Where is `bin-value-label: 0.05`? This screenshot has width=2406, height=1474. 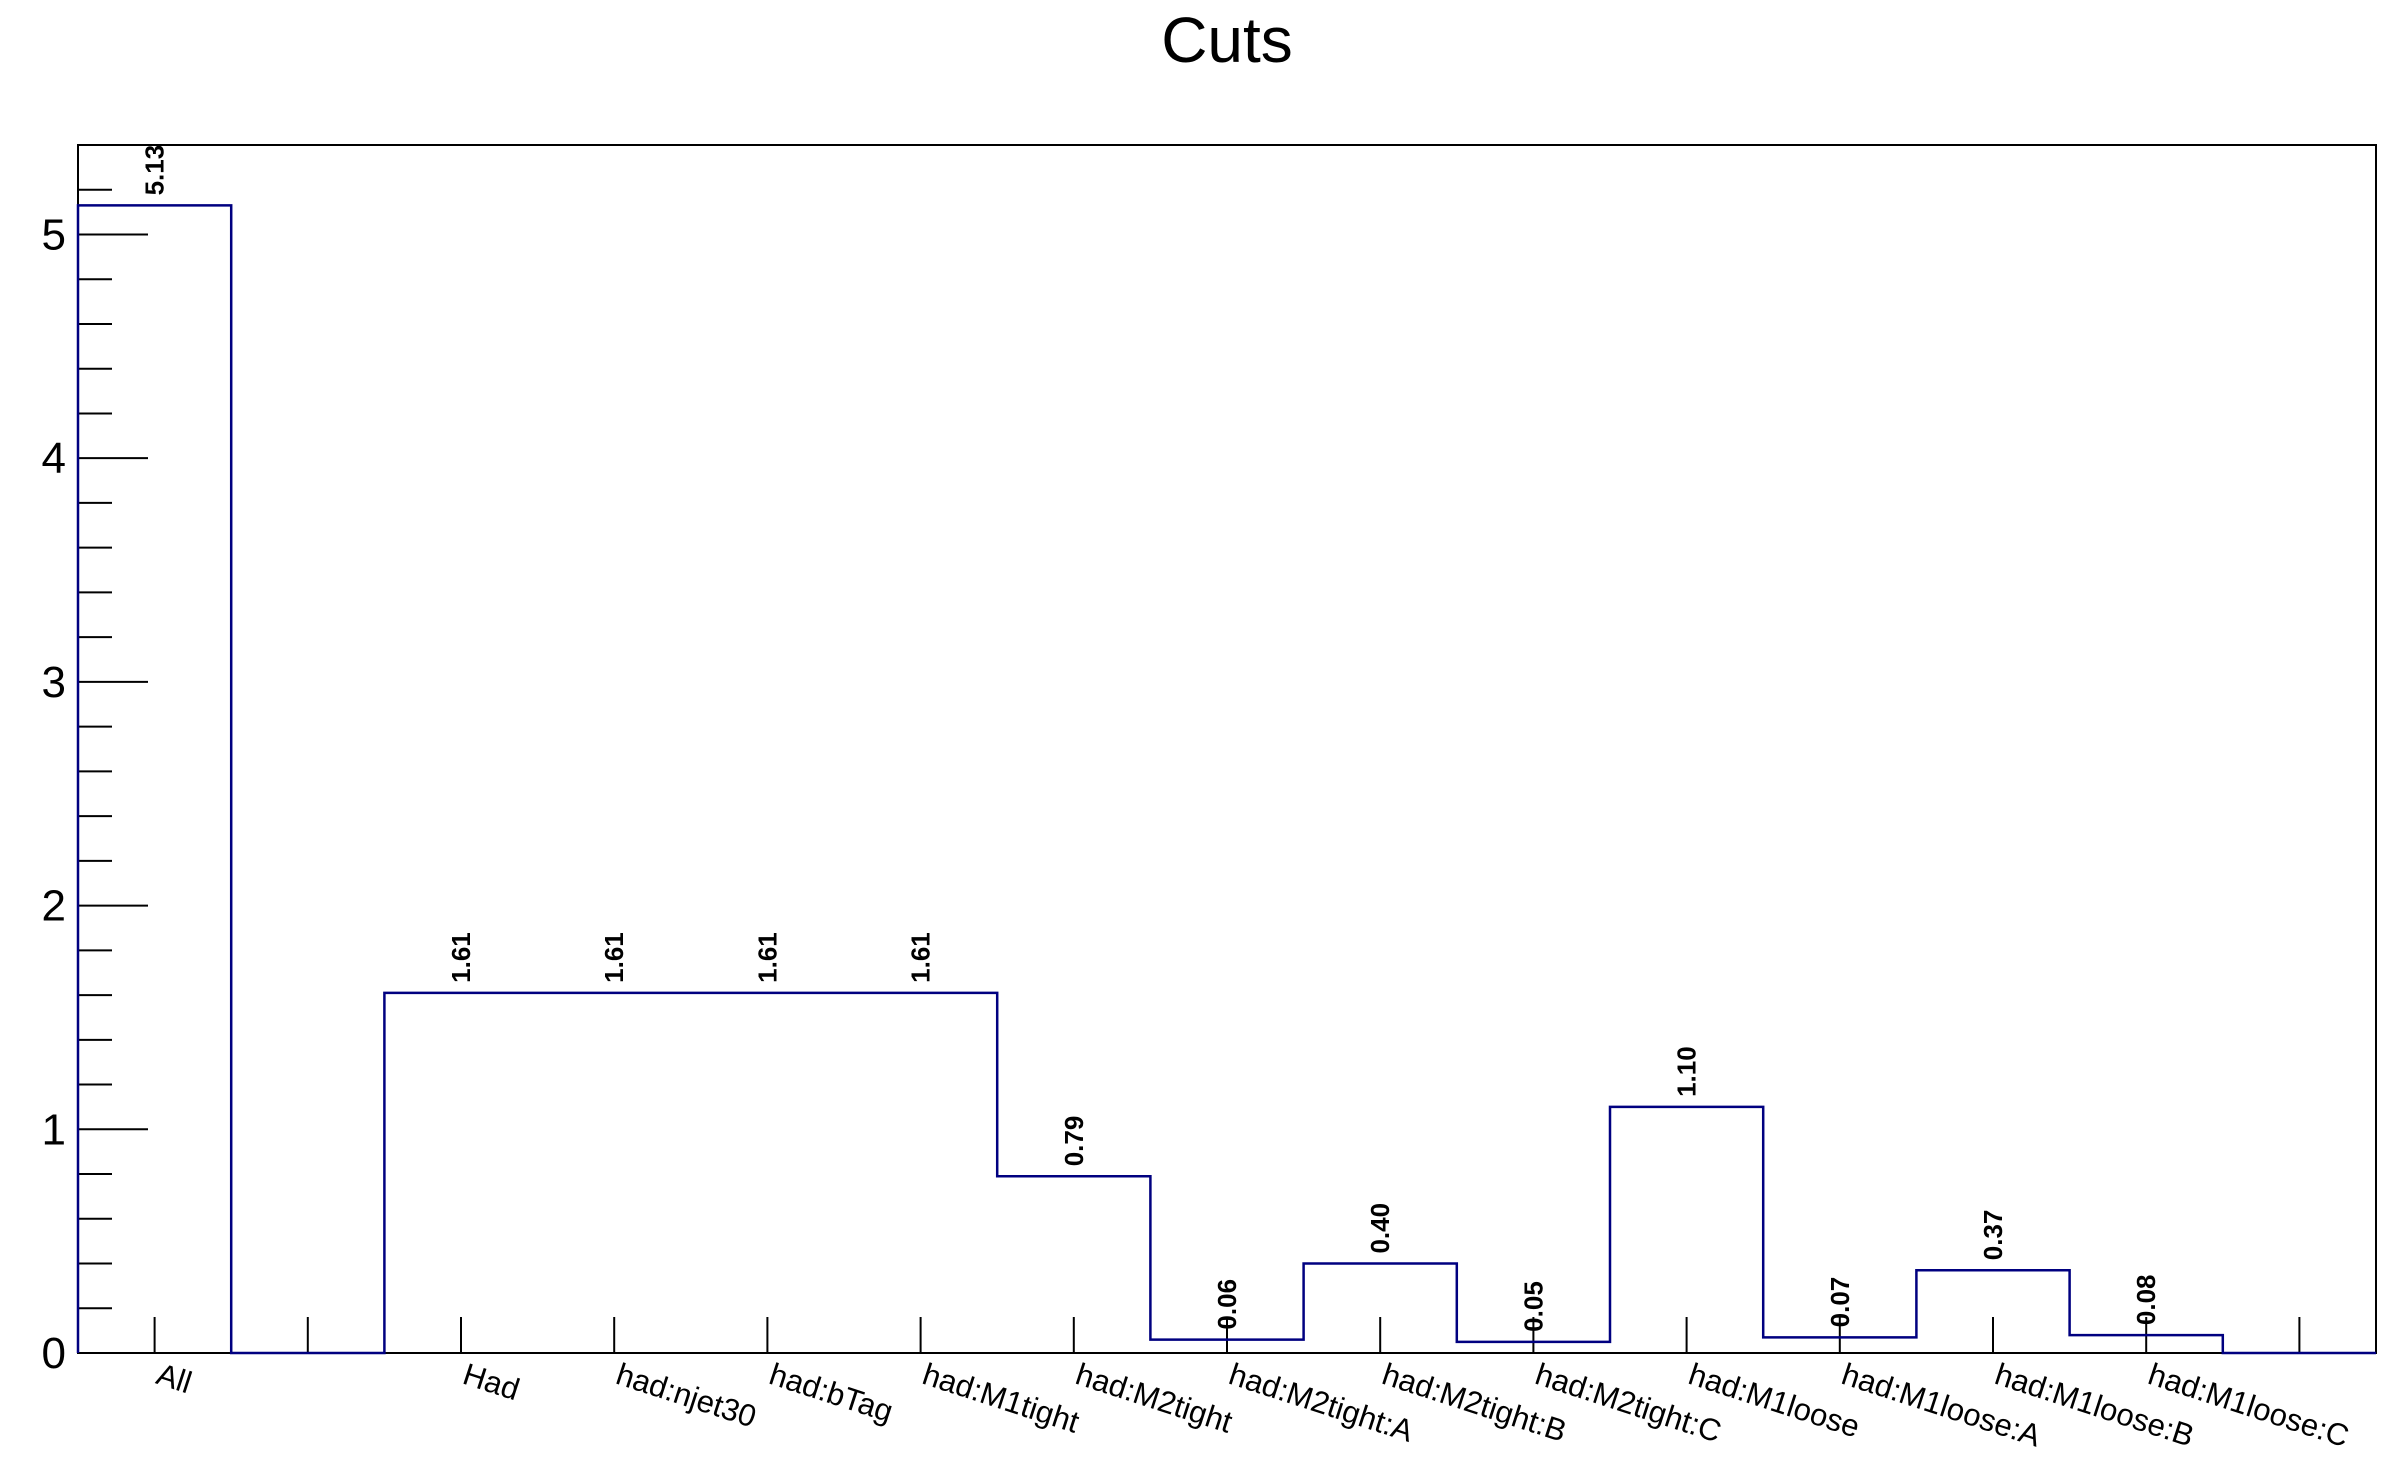
bin-value-label: 0.05 is located at coordinates (1533, 1306).